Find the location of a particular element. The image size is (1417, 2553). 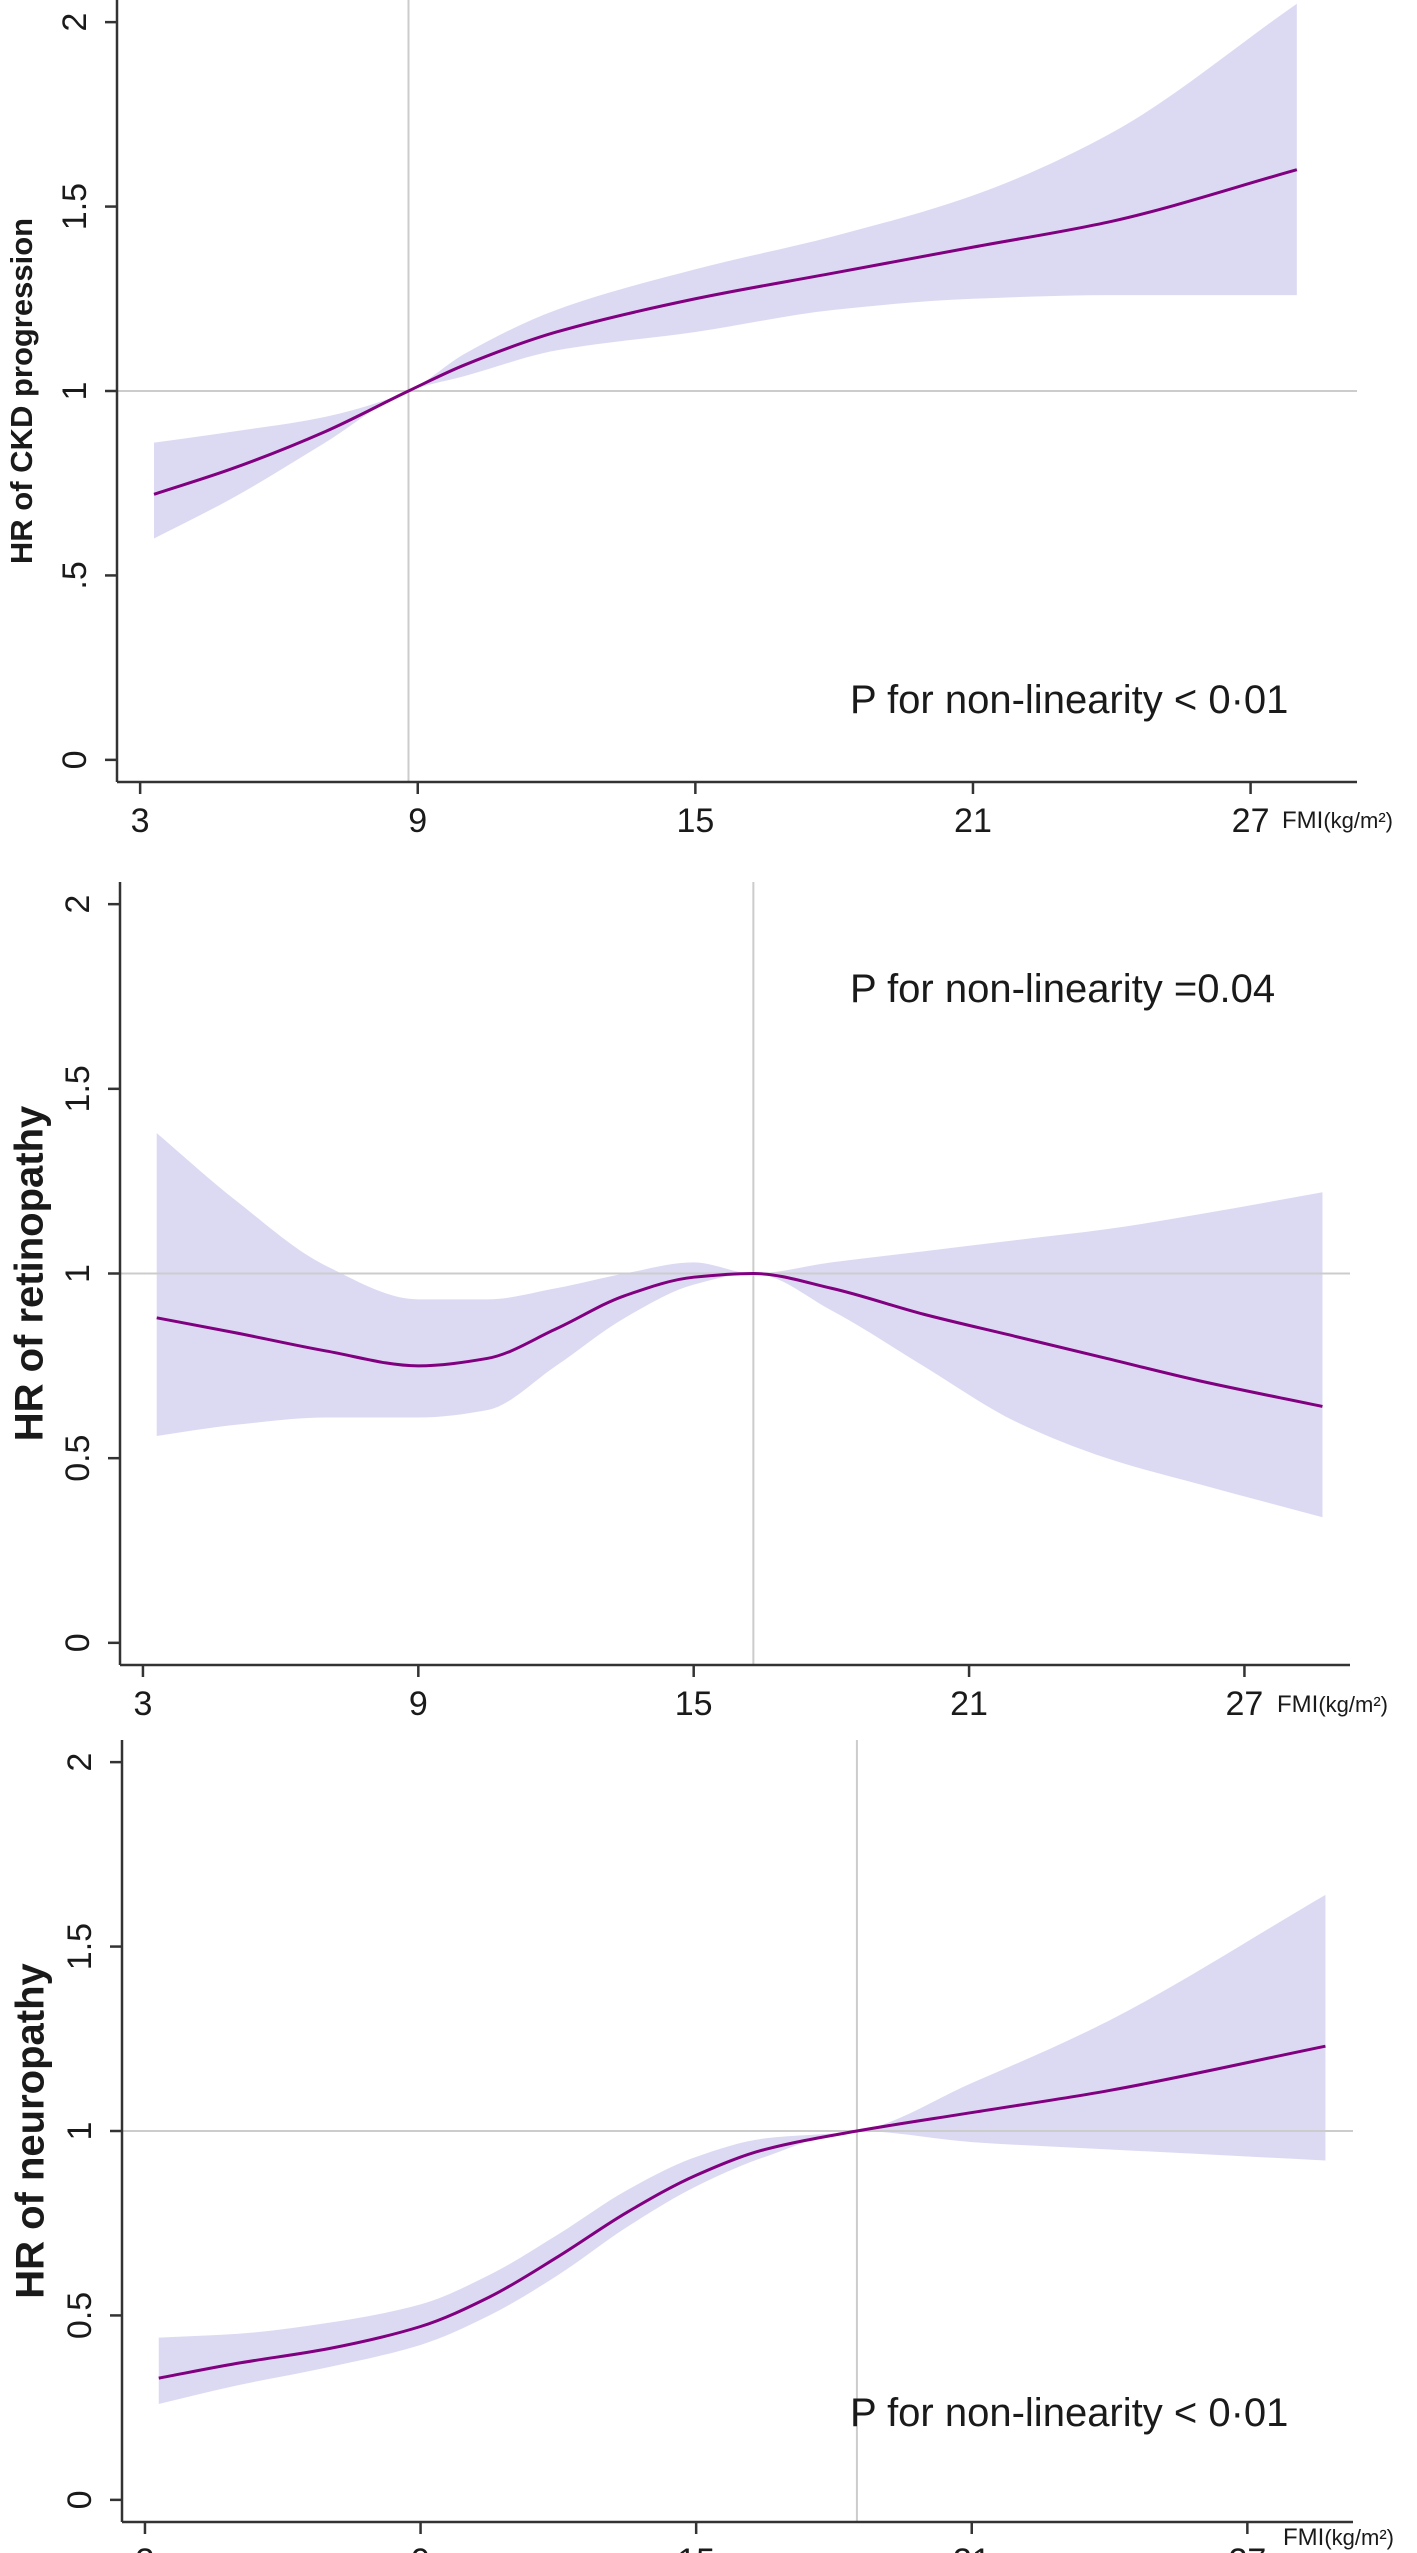

ci-band-area is located at coordinates (739, 1325).